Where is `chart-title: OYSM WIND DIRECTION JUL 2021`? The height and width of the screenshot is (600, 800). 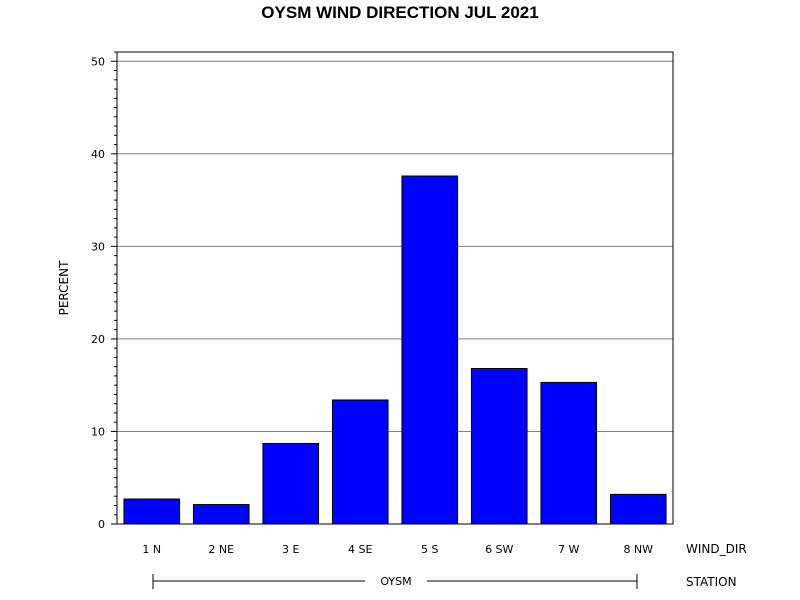
chart-title: OYSM WIND DIRECTION JUL 2021 is located at coordinates (399, 12).